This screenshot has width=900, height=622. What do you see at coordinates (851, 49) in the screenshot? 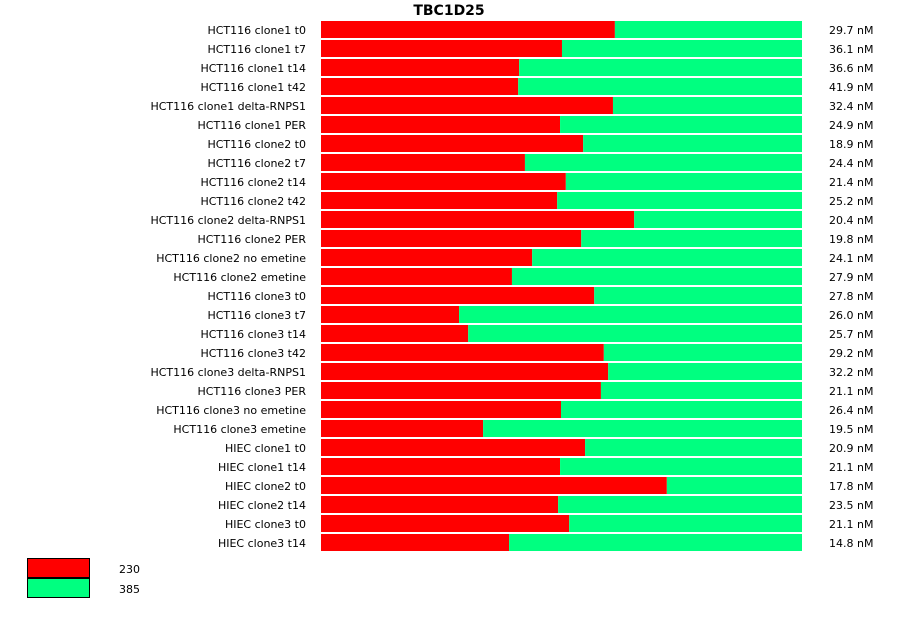
I see `total-label: 36.1 nM` at bounding box center [851, 49].